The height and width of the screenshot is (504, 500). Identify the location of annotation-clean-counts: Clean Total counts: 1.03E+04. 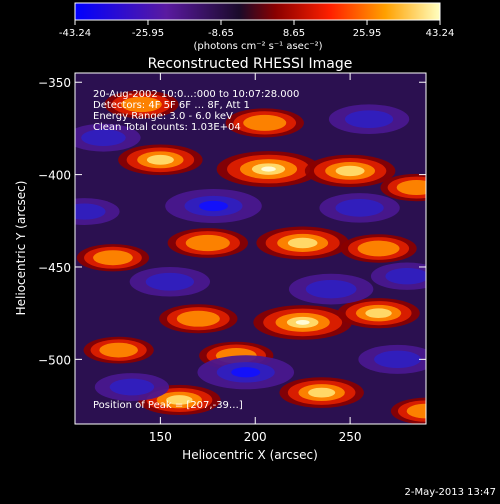
(167, 127).